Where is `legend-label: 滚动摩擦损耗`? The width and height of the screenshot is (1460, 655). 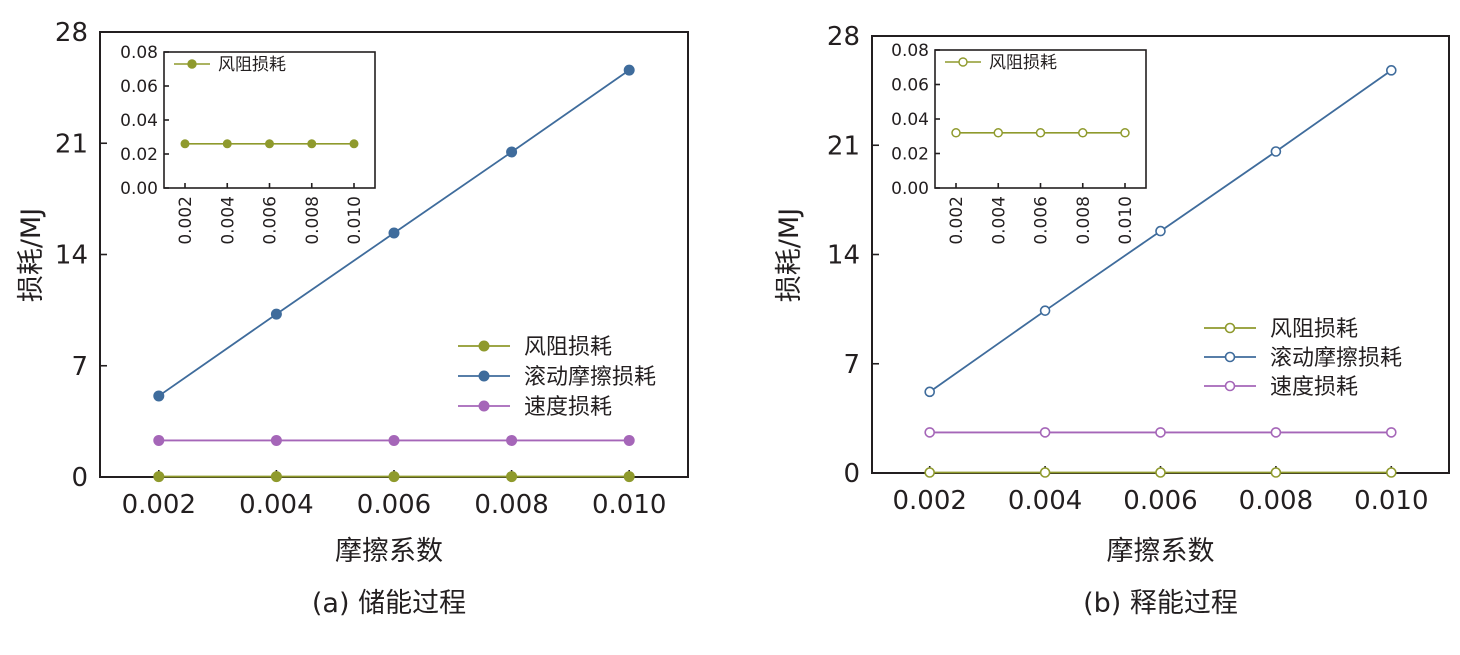
legend-label: 滚动摩擦损耗 is located at coordinates (590, 377).